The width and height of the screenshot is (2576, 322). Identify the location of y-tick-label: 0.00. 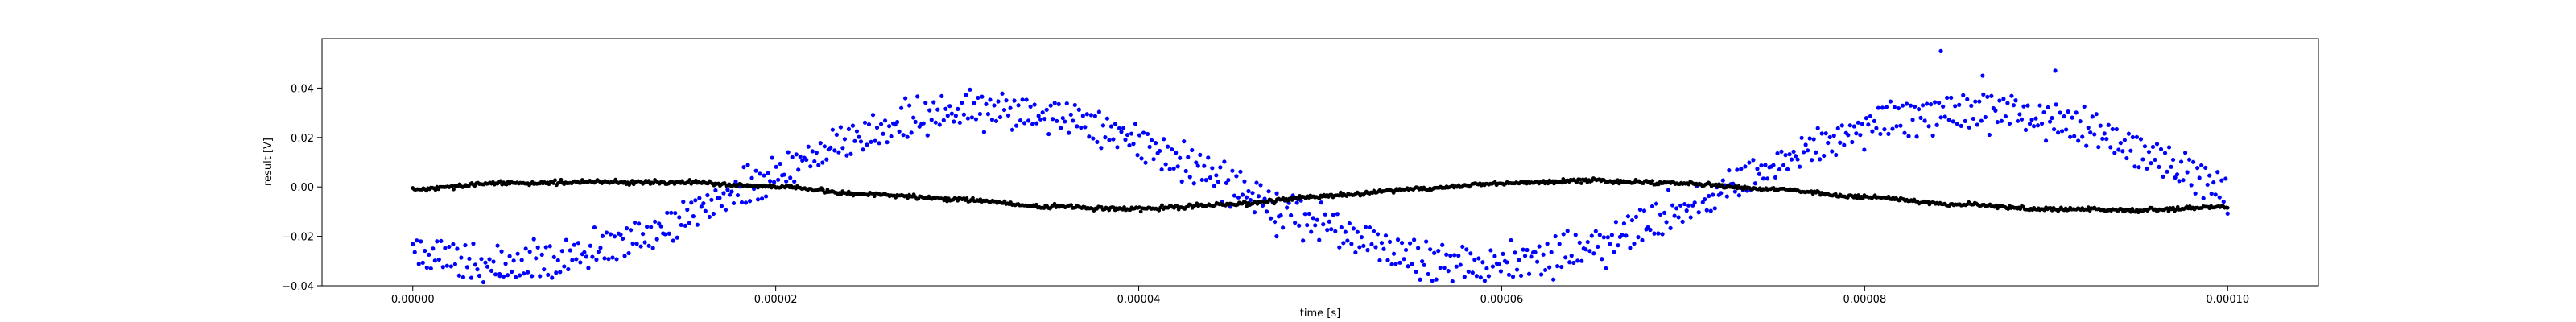
(302, 188).